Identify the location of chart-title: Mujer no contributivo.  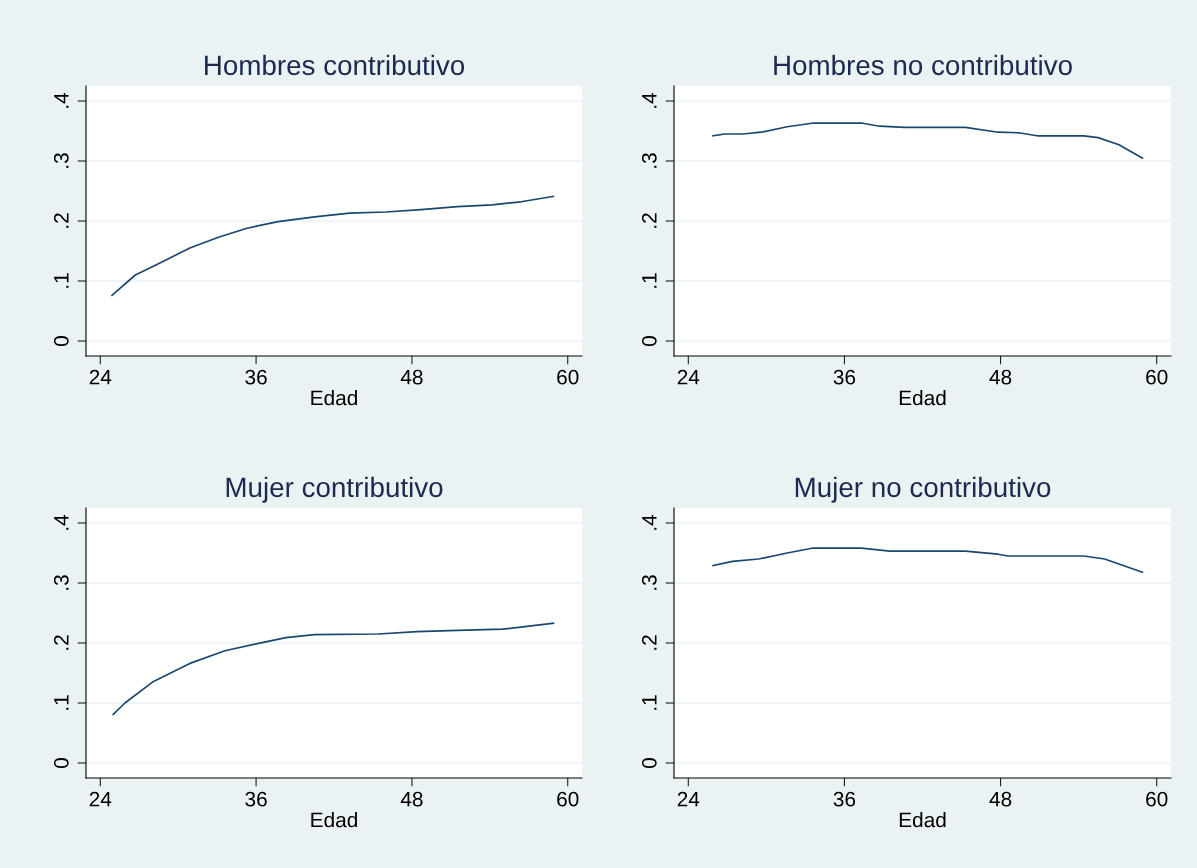
(923, 489).